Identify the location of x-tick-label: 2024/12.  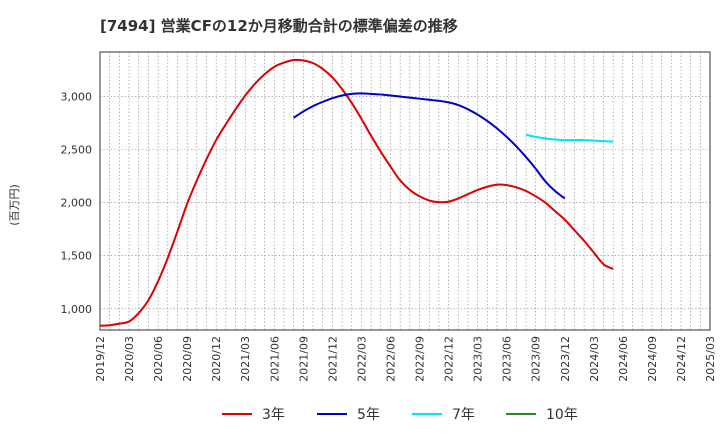
(681, 359).